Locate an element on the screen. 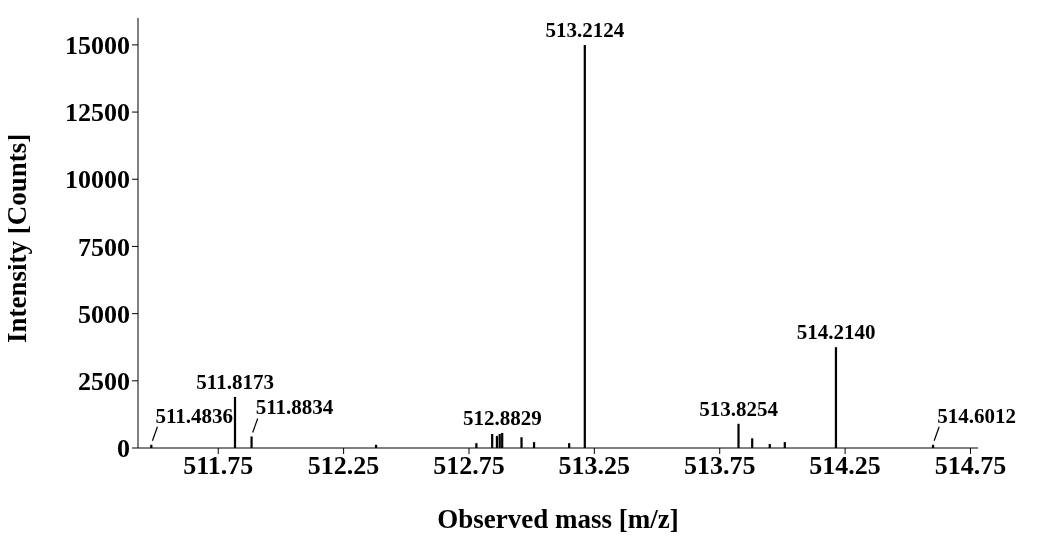  annotation: 511.4836 is located at coordinates (194, 415).